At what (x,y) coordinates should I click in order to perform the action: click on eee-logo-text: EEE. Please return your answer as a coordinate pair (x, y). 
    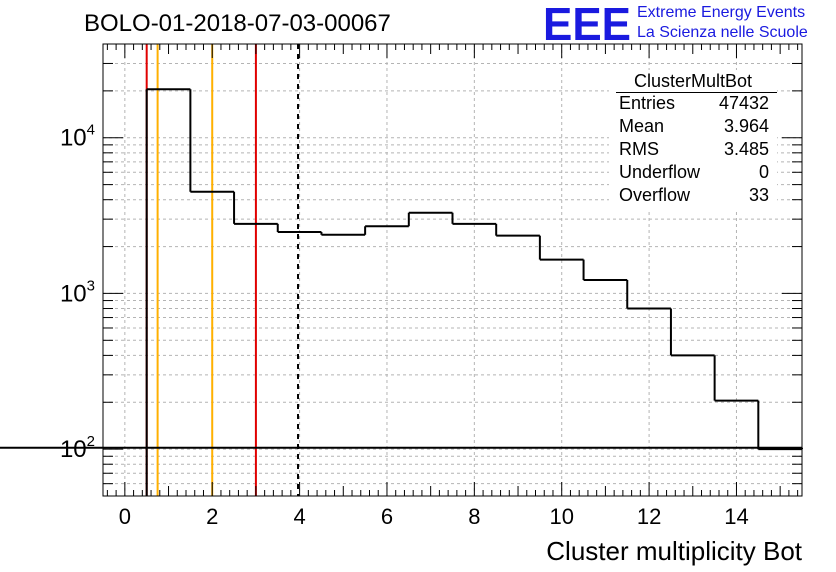
    Looking at the image, I should click on (587, 24).